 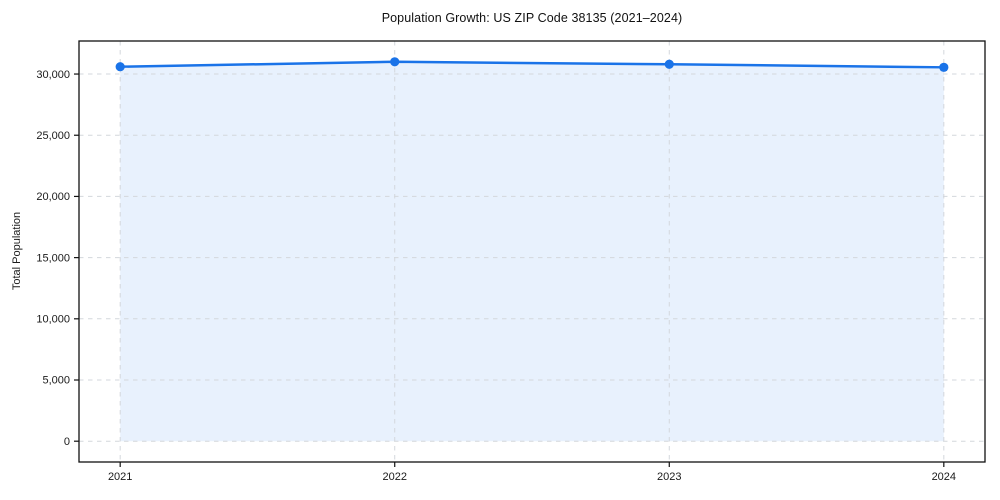 What do you see at coordinates (944, 477) in the screenshot?
I see `x-tick-label: 2024` at bounding box center [944, 477].